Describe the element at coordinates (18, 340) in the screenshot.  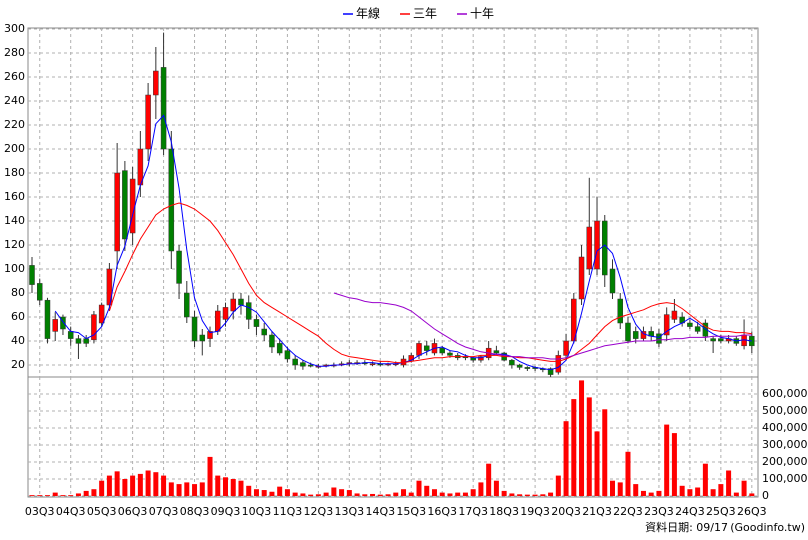
I see `y-tick-label: 40` at that location.